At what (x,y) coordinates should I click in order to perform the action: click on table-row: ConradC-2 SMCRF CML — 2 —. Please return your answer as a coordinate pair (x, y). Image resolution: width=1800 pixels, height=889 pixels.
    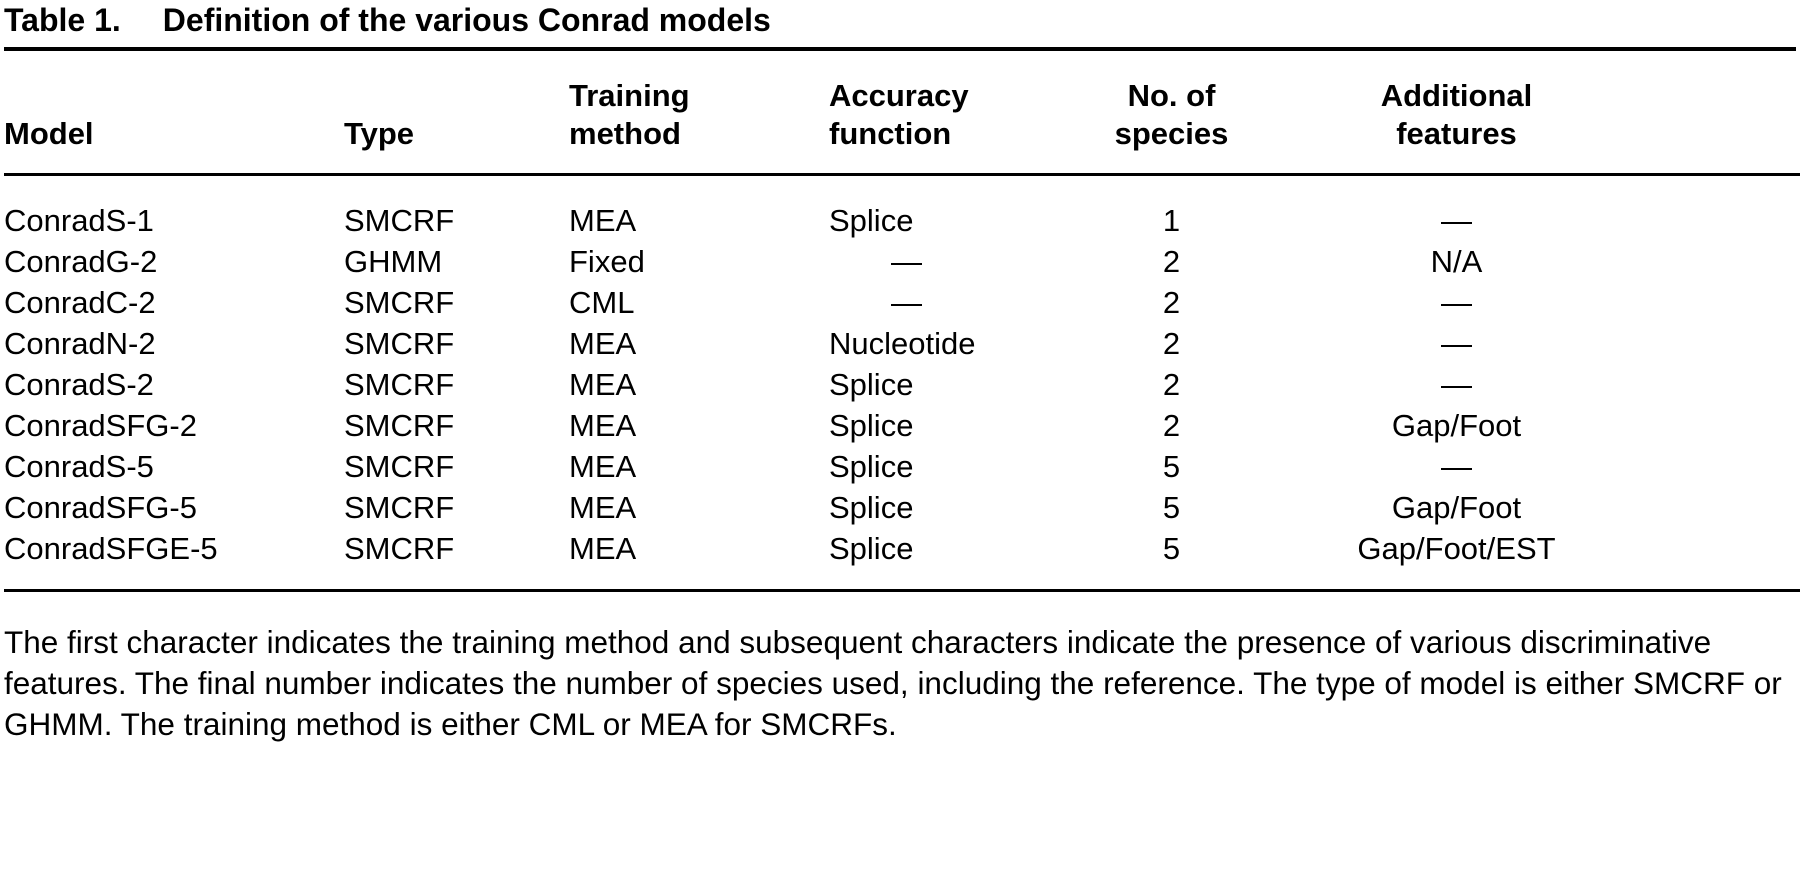
    Looking at the image, I should click on (902, 302).